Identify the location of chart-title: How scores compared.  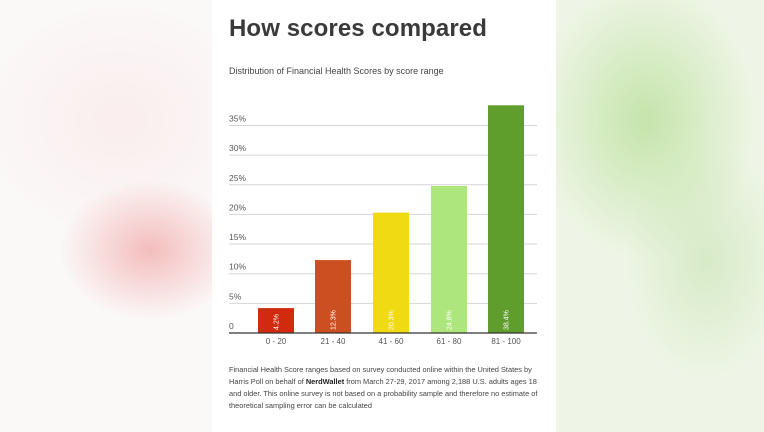
(358, 28).